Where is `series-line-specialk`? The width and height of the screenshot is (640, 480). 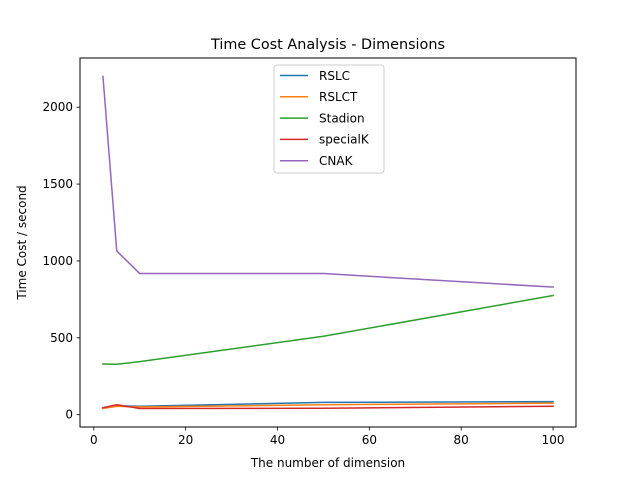
series-line-specialk is located at coordinates (328, 406).